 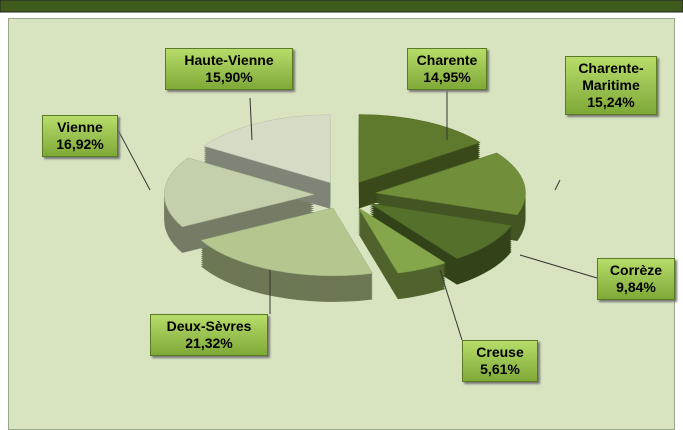 I want to click on data-label: Creuse 5,61%, so click(x=500, y=361).